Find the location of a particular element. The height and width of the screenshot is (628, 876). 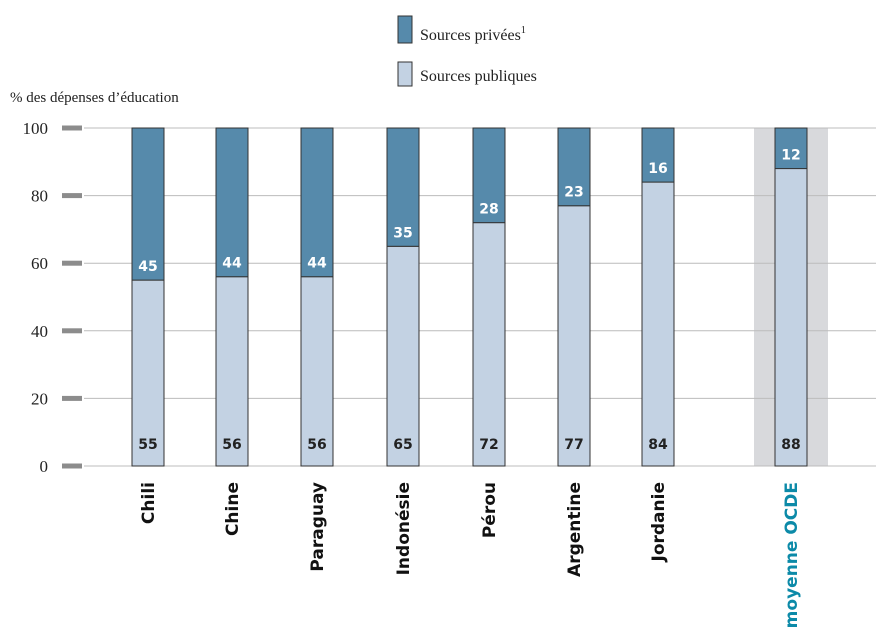

data-label-public: 77 is located at coordinates (573, 445).